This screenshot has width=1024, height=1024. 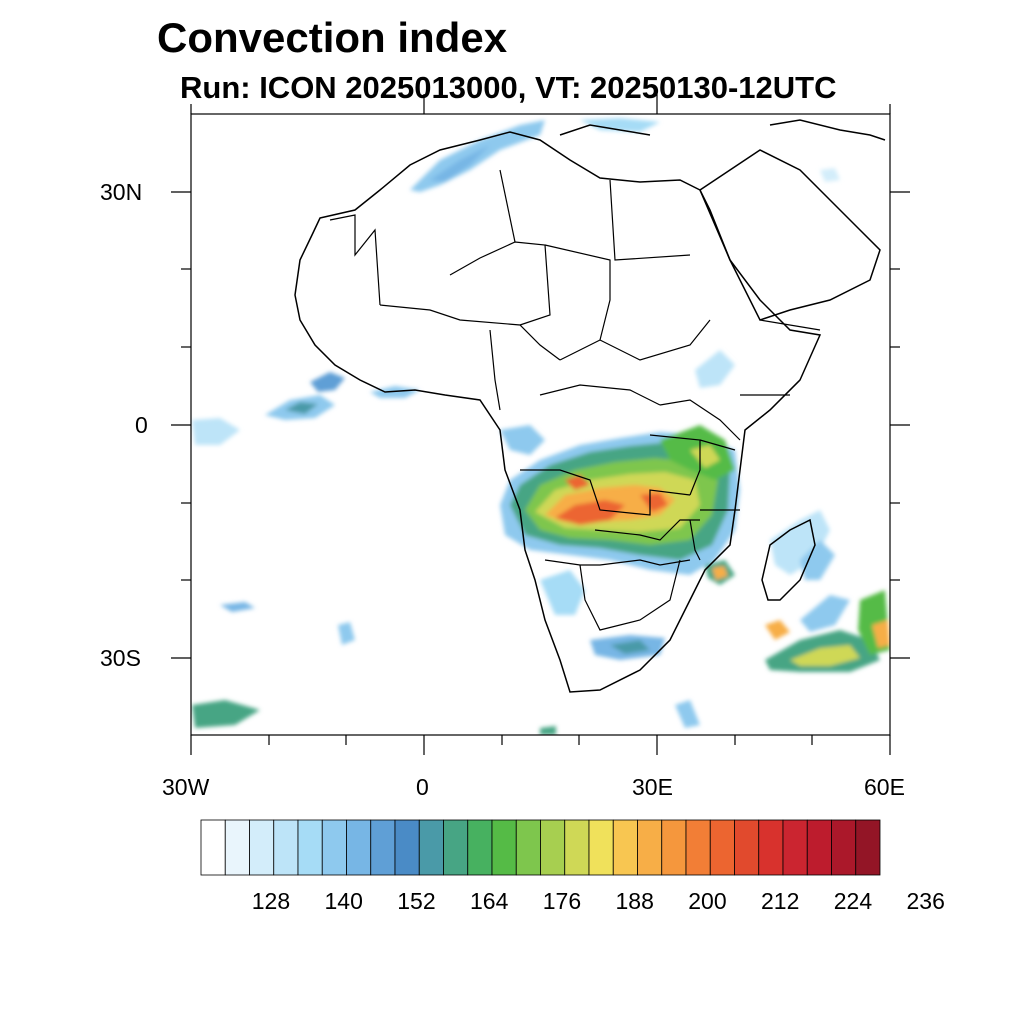 What do you see at coordinates (141, 425) in the screenshot?
I see `lat-label-0: 0` at bounding box center [141, 425].